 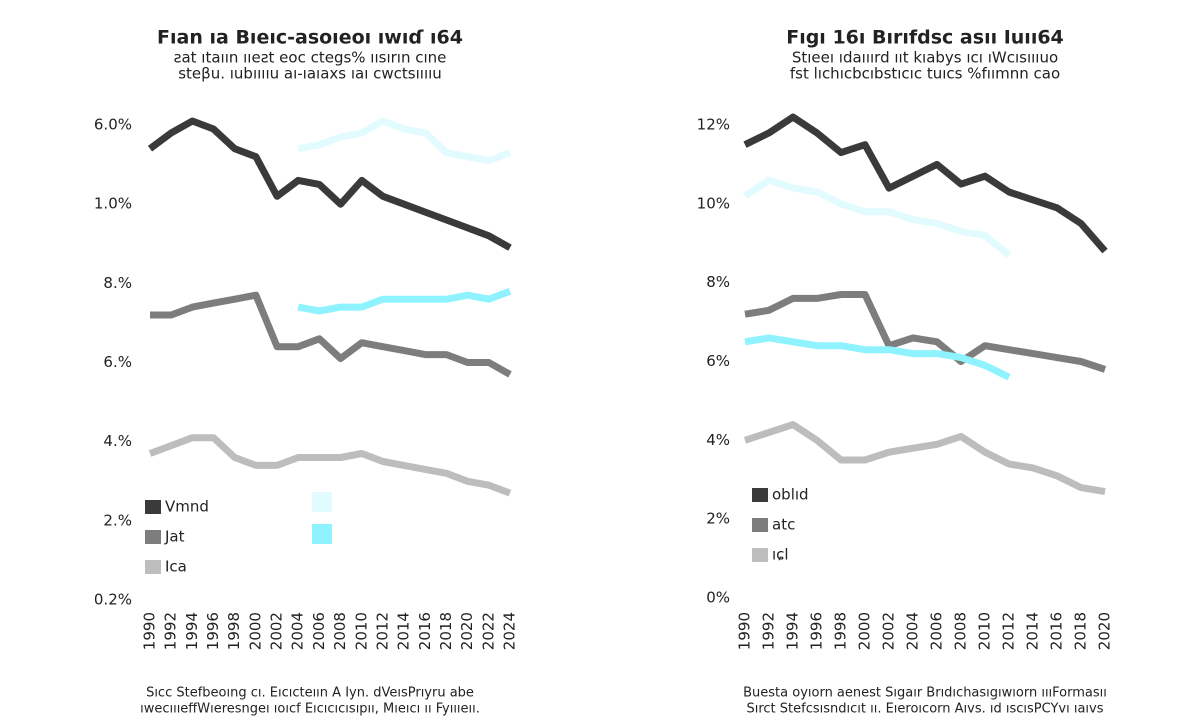 What do you see at coordinates (113, 600) in the screenshot?
I see `y-tick-label: 0.2%` at bounding box center [113, 600].